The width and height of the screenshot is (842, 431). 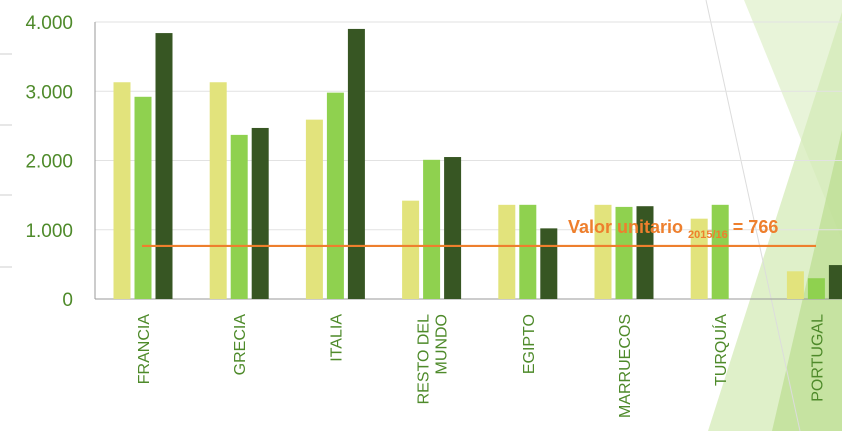 I want to click on y-tick-label: 2.000, so click(x=49, y=162).